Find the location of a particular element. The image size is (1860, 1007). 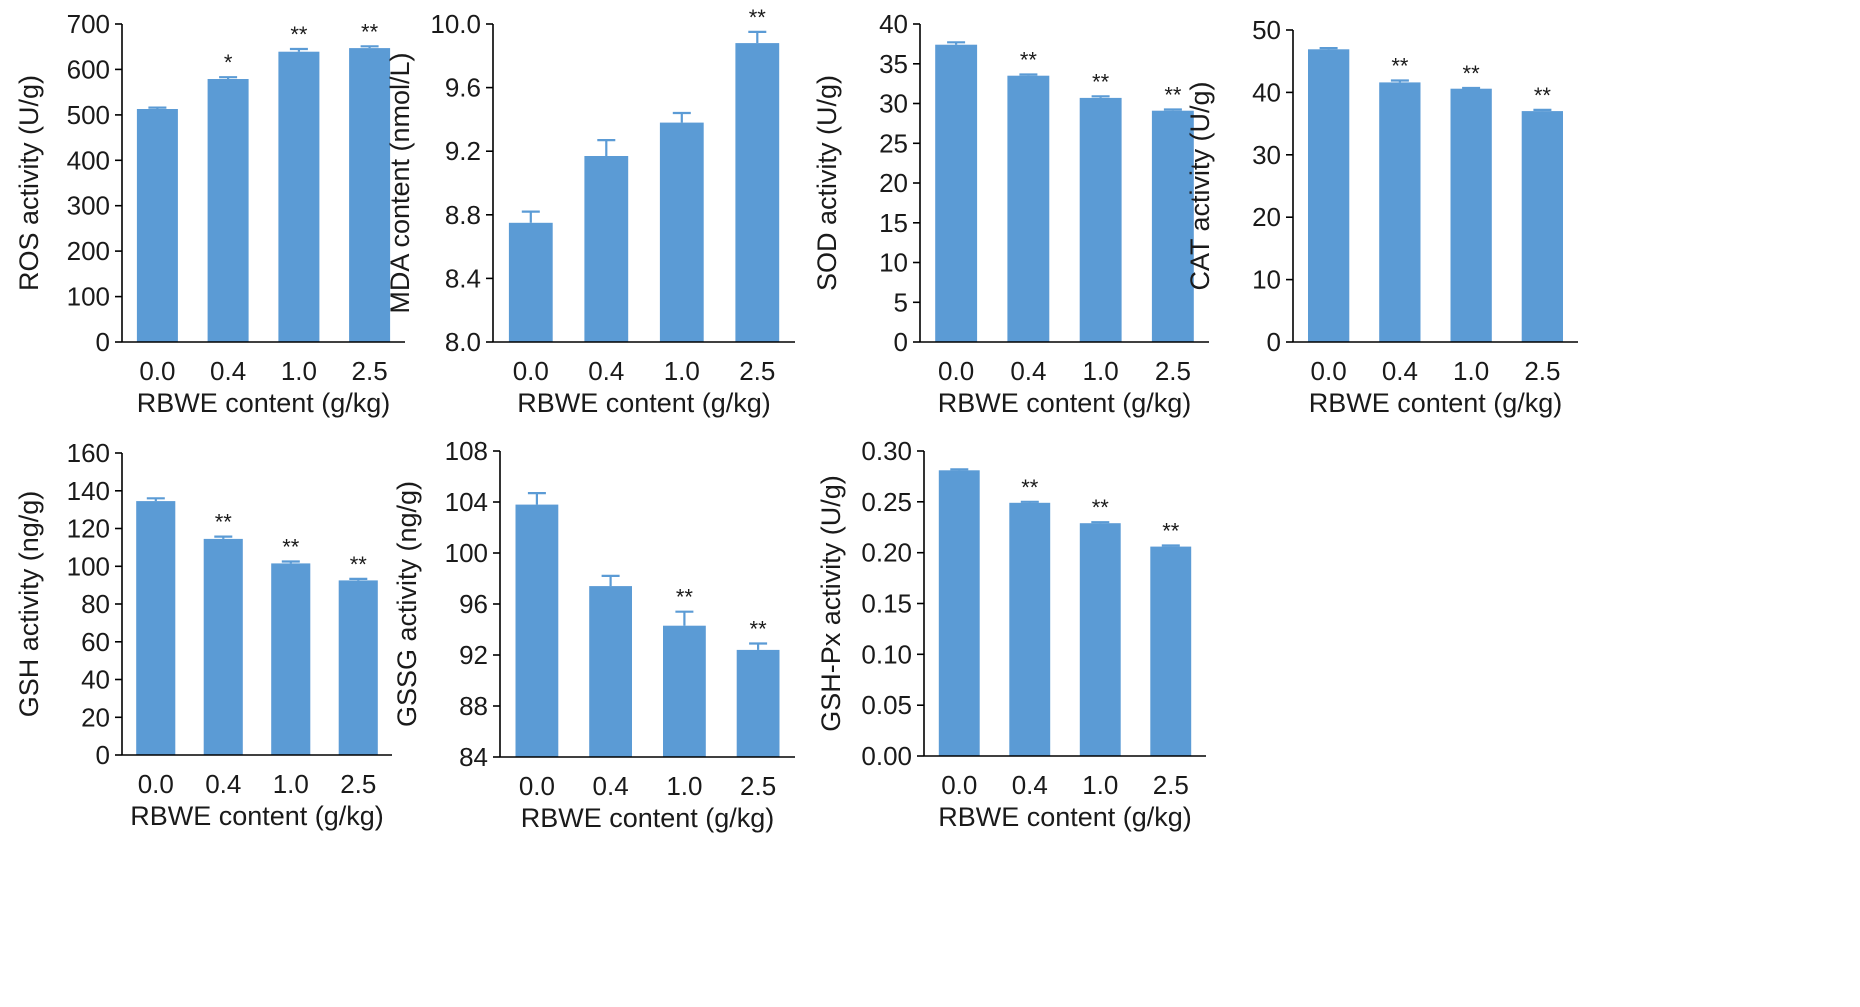

y-tick-label-gsh: 0 is located at coordinates (103, 755).